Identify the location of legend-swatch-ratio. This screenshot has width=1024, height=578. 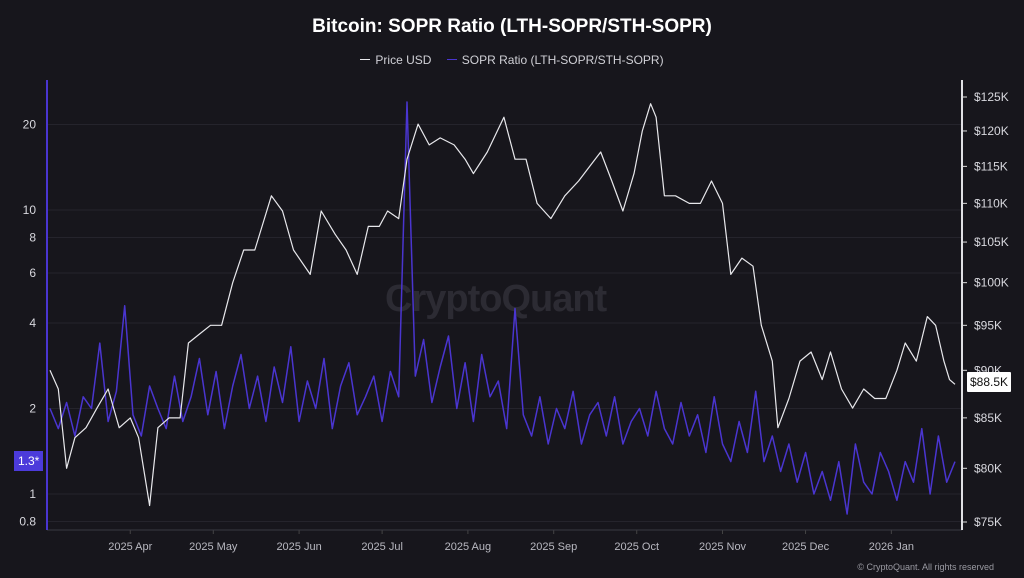
(451, 59).